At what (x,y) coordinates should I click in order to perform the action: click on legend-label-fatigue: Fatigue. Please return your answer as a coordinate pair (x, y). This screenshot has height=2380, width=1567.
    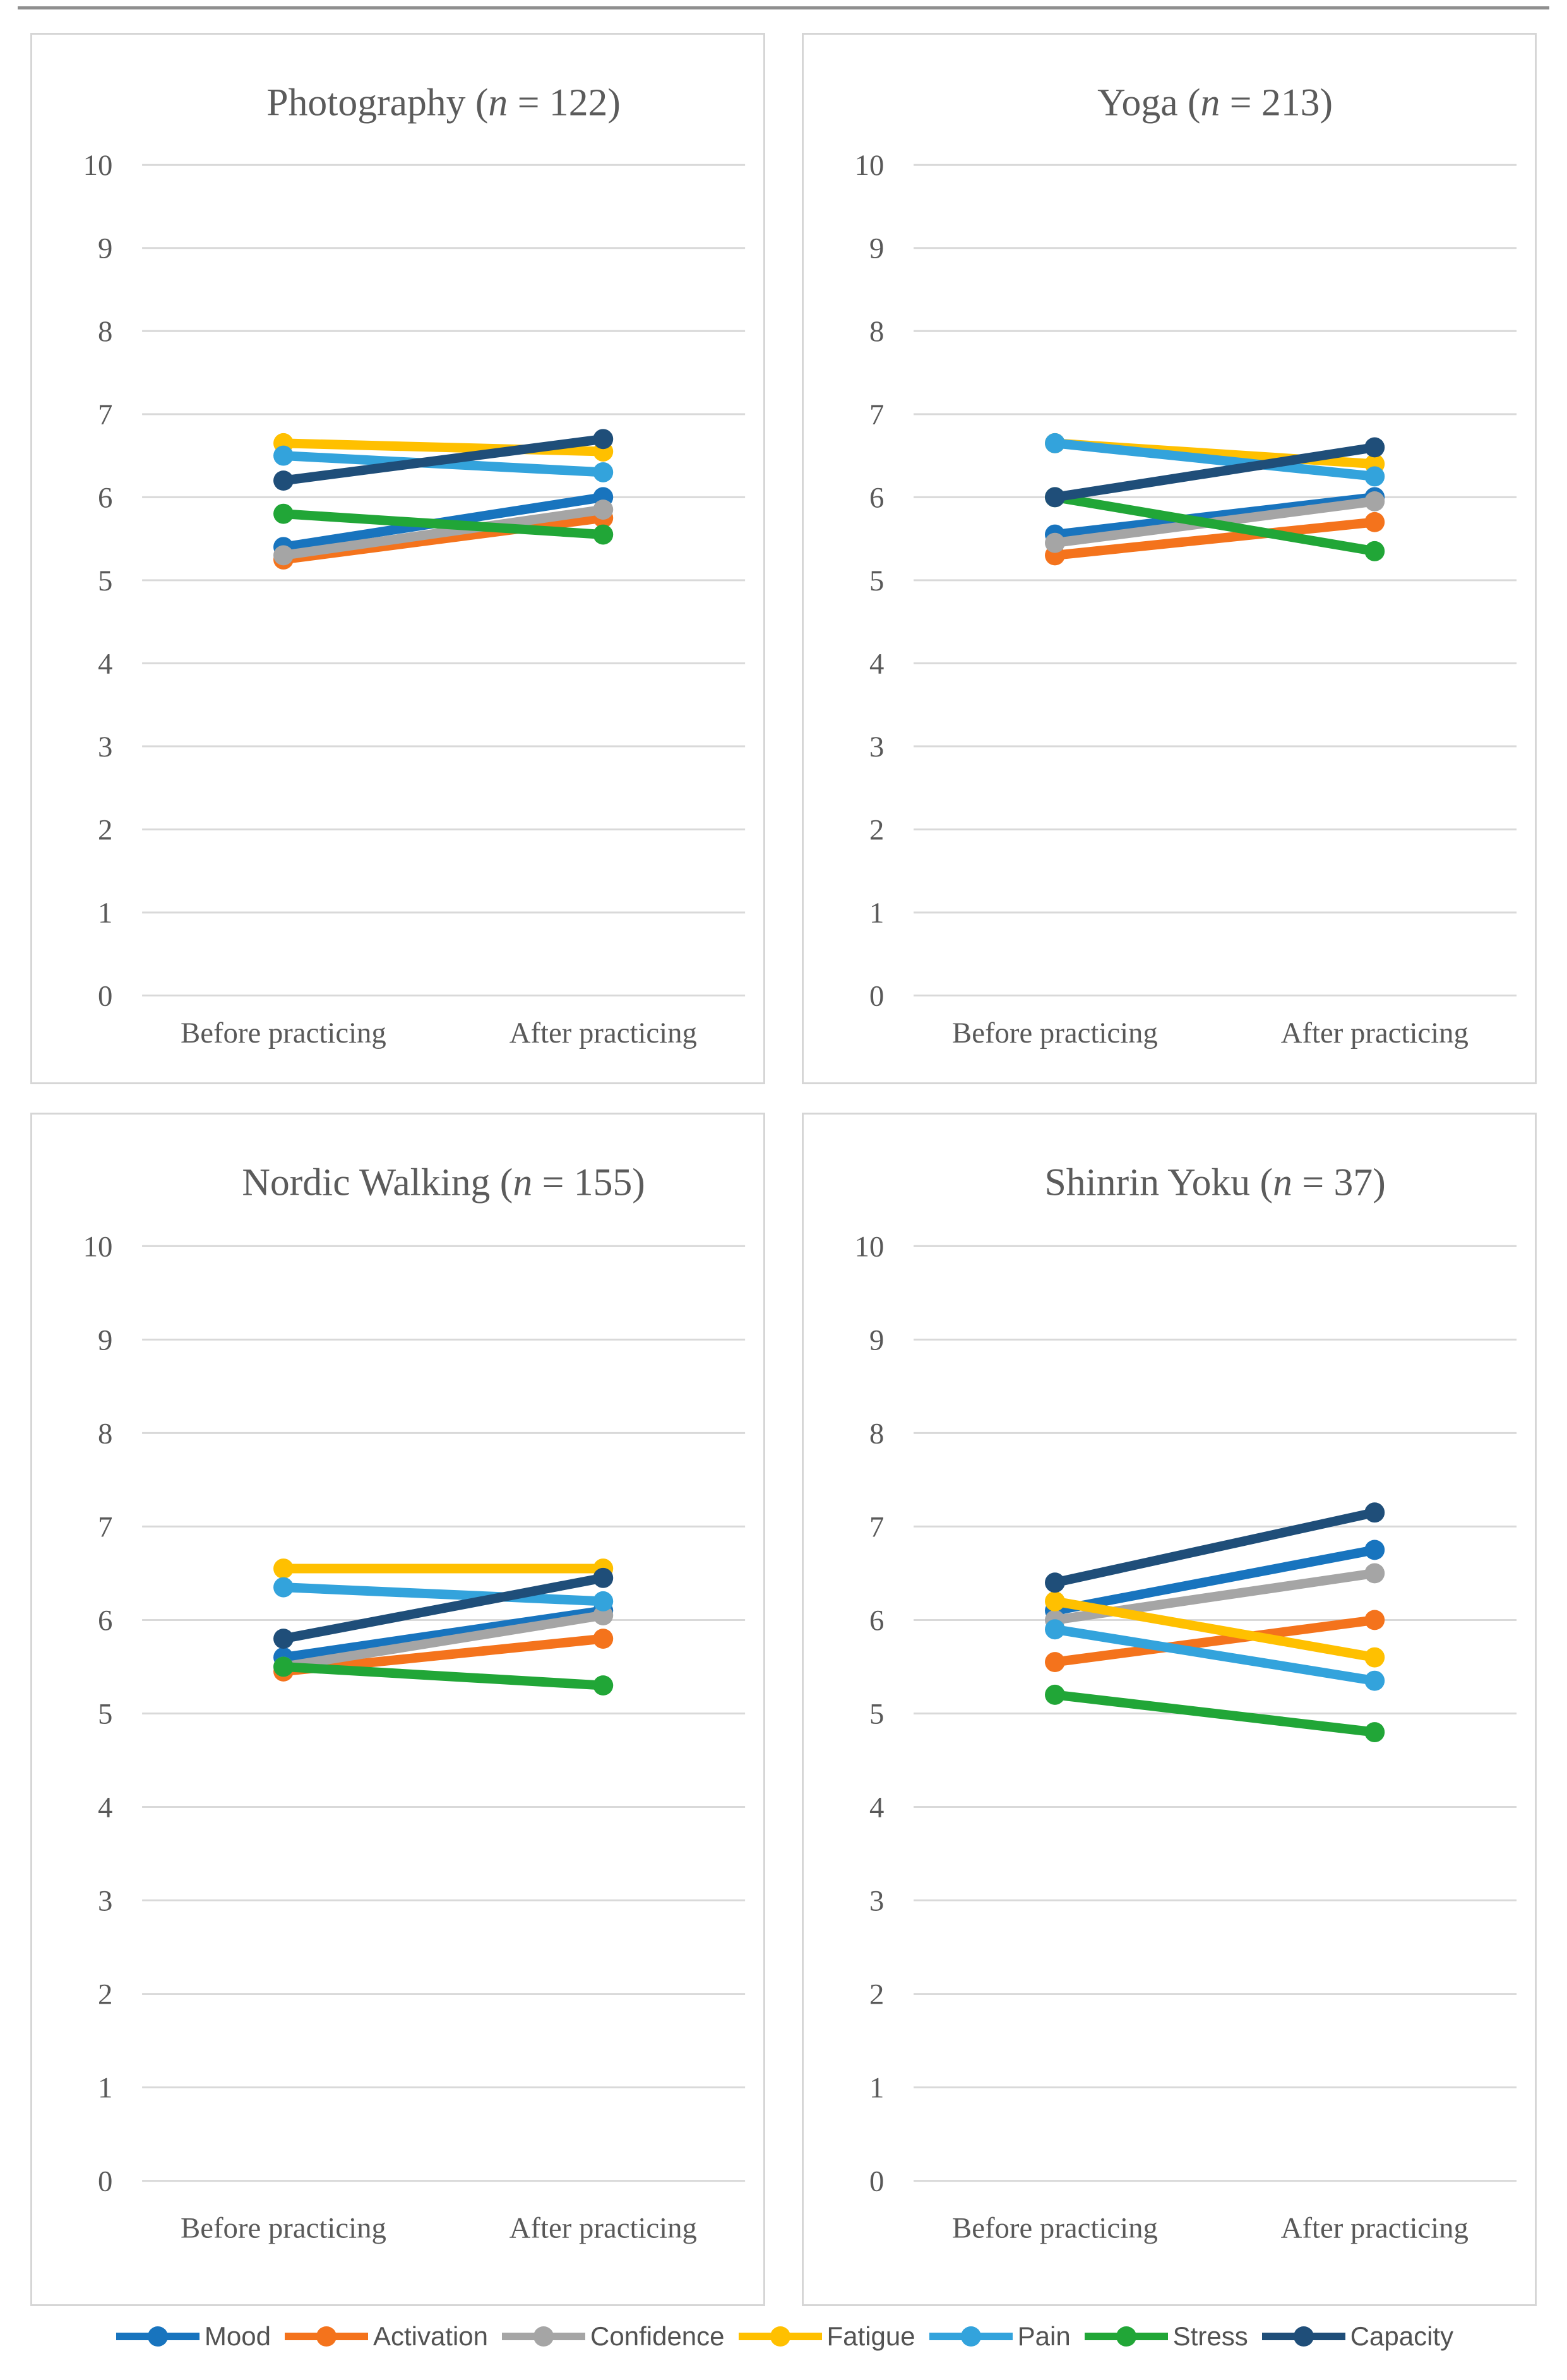
    Looking at the image, I should click on (870, 2336).